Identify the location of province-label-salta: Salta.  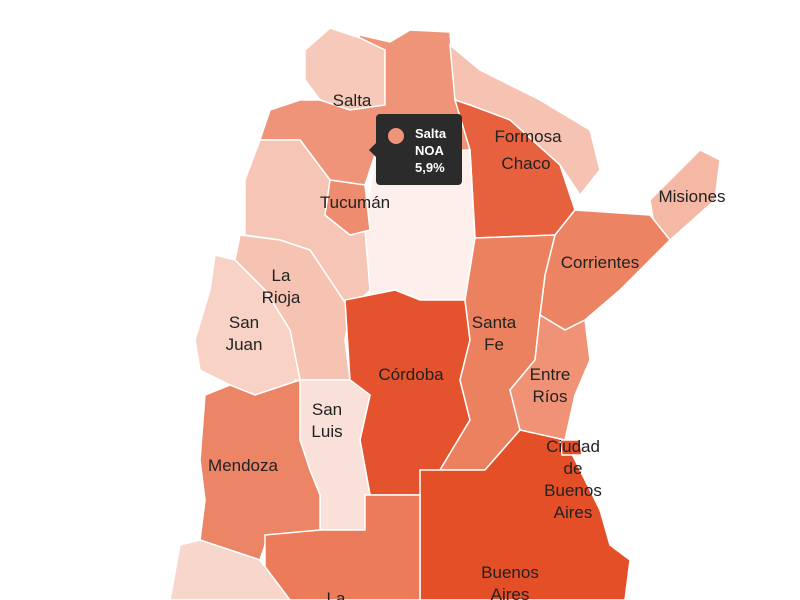
(352, 100).